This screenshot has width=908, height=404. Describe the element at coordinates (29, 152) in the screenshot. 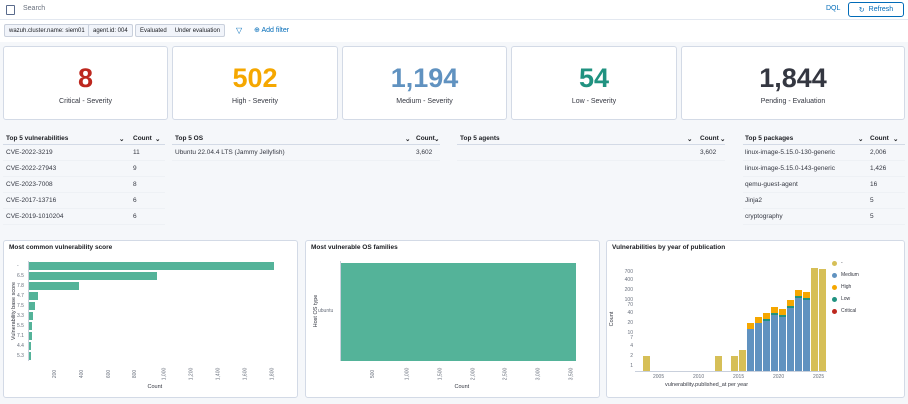

I see `cell-name: CVE-2022-3219` at that location.